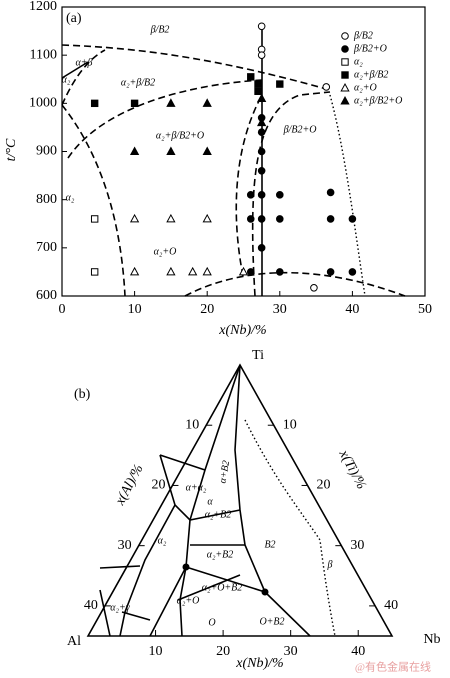 Image resolution: width=450 pixels, height=678 pixels. What do you see at coordinates (224, 472) in the screenshot?
I see `region-label: α+B2` at bounding box center [224, 472].